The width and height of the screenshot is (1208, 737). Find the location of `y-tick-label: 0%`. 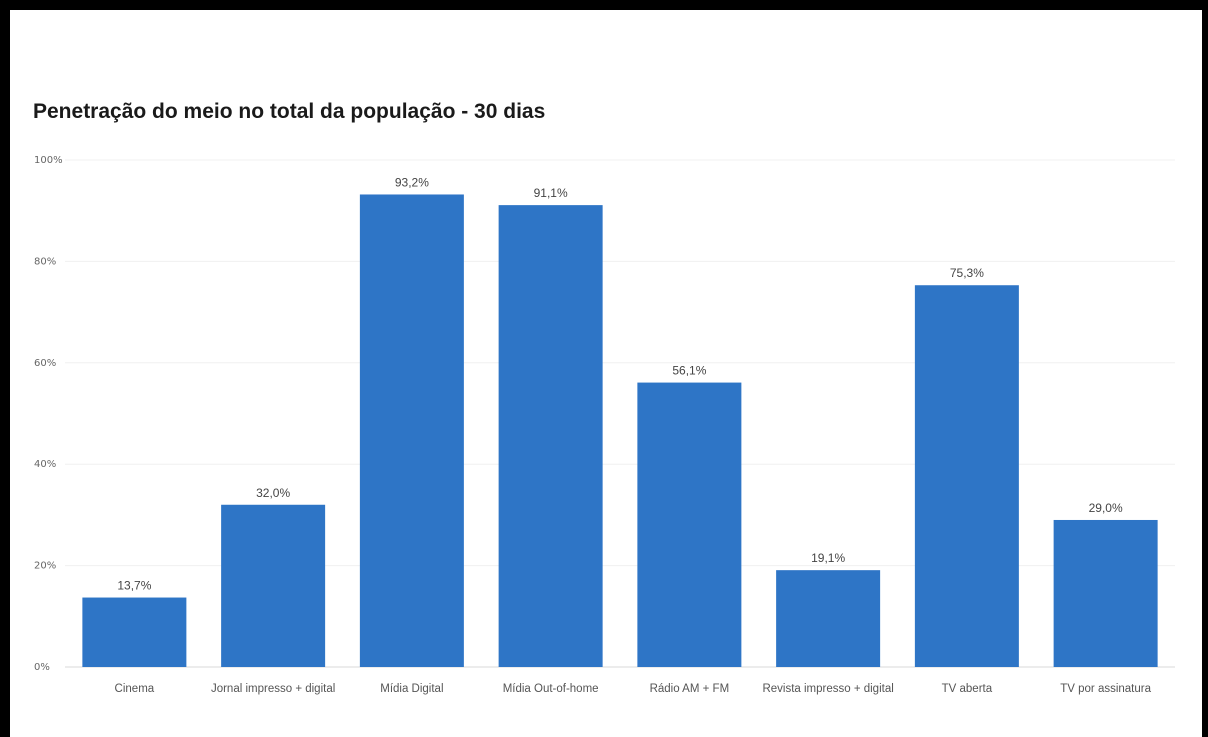

y-tick-label: 0% is located at coordinates (42, 667).